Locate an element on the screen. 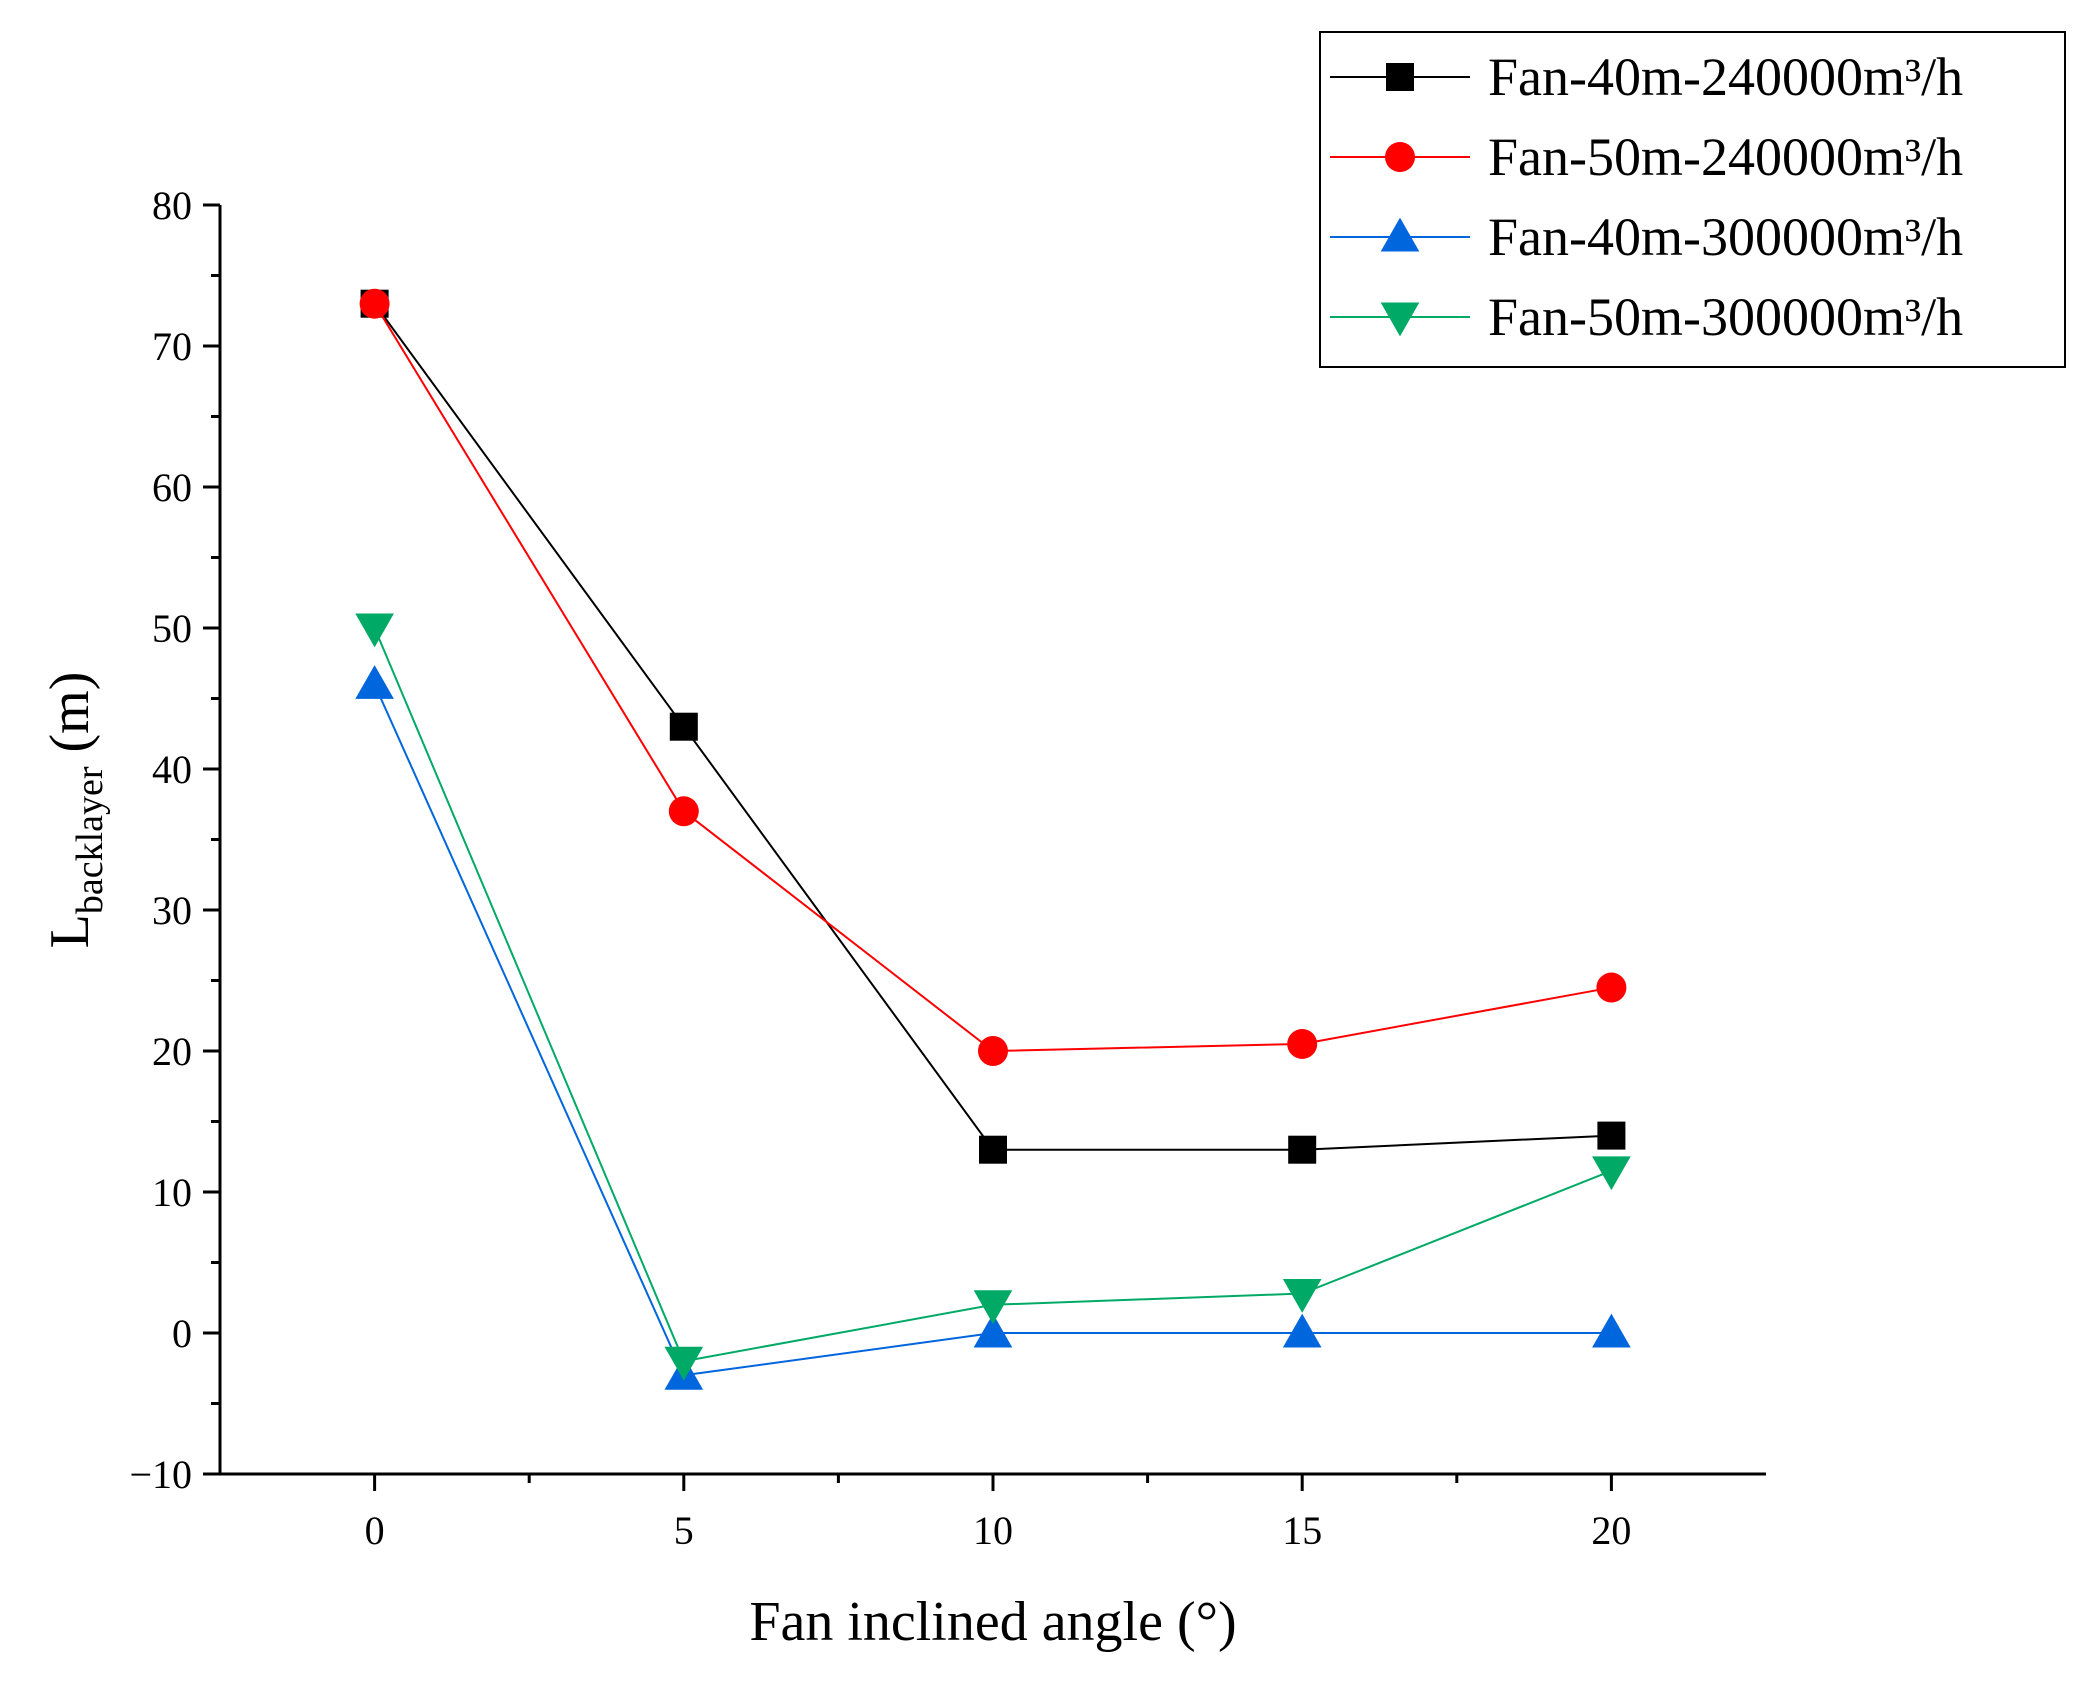 The height and width of the screenshot is (1687, 2085). legend-item: Fan-50m-240000m³/h is located at coordinates (1646, 157).